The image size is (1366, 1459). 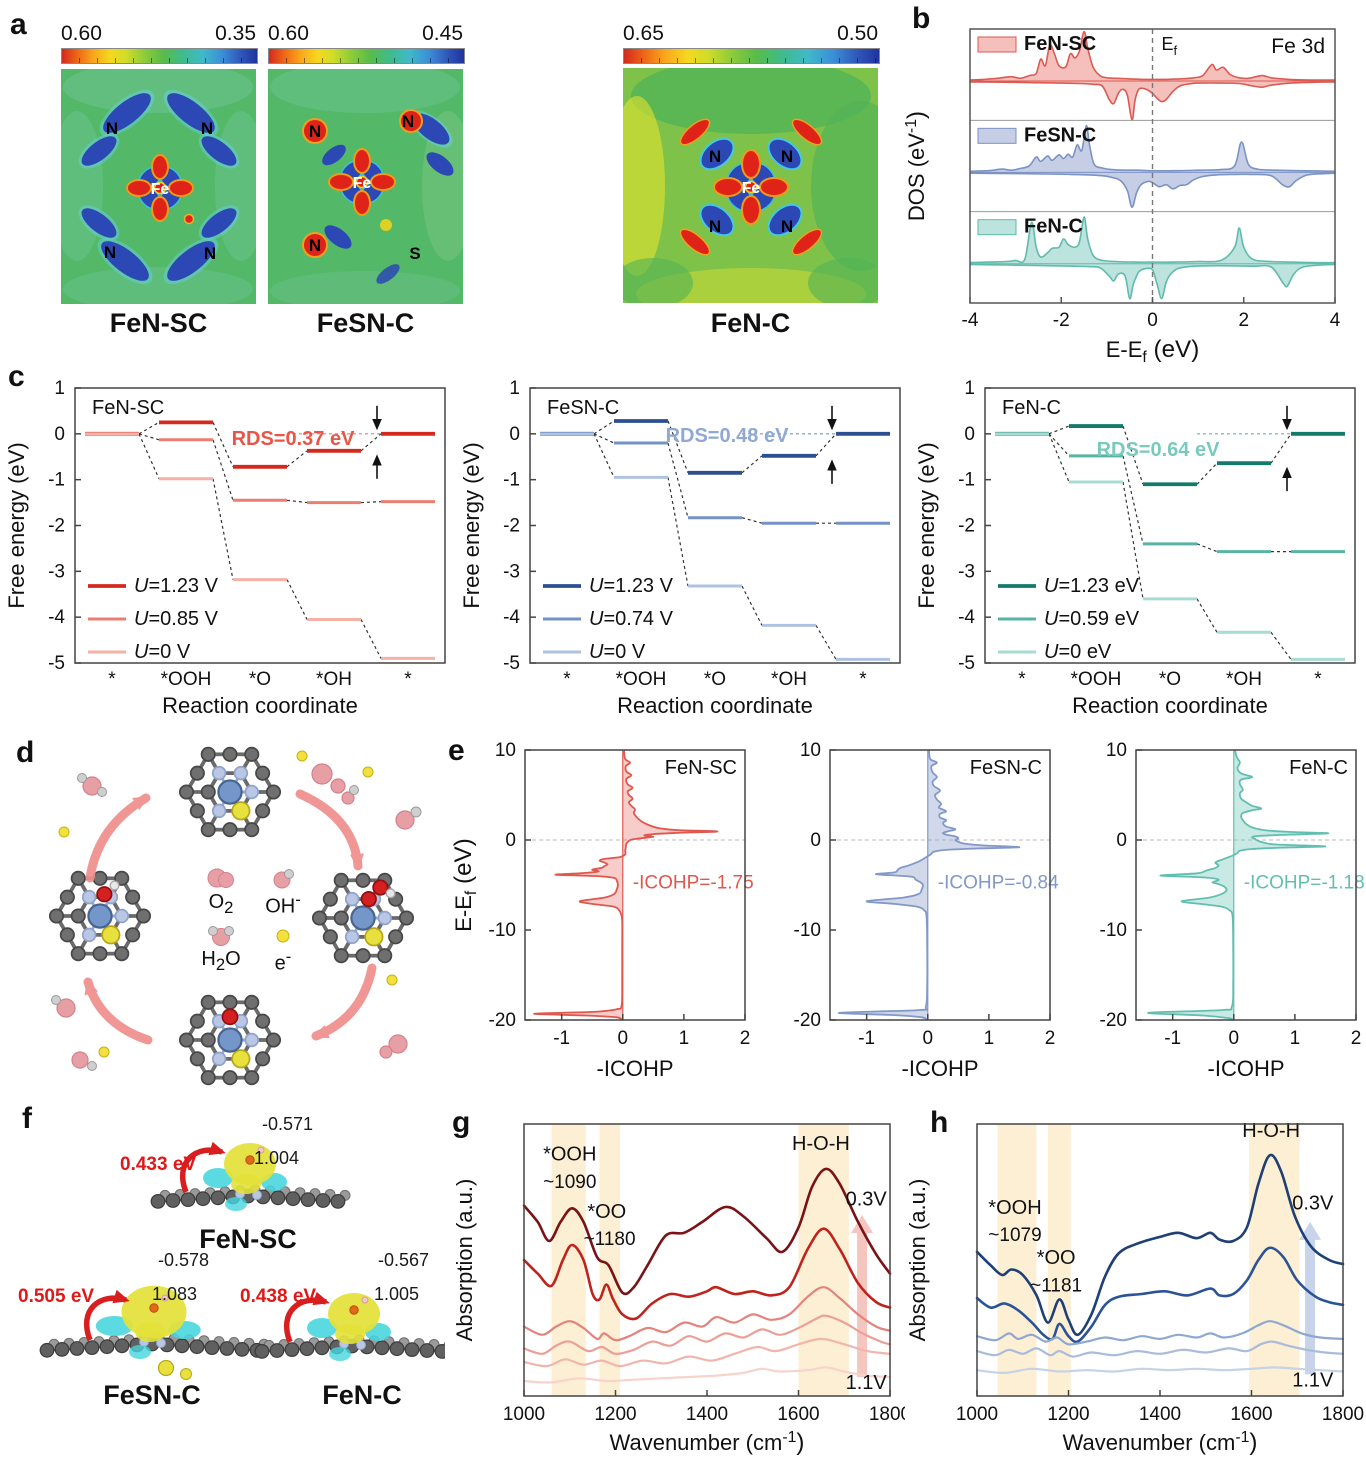 What do you see at coordinates (365, 323) in the screenshot?
I see `map-title-fesnc: FeSN-C` at bounding box center [365, 323].